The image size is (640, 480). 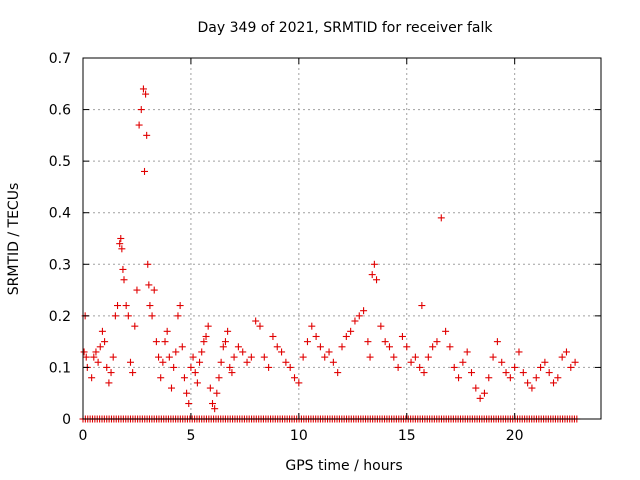 I want to click on y-tick-label: 0.5, so click(x=60, y=162).